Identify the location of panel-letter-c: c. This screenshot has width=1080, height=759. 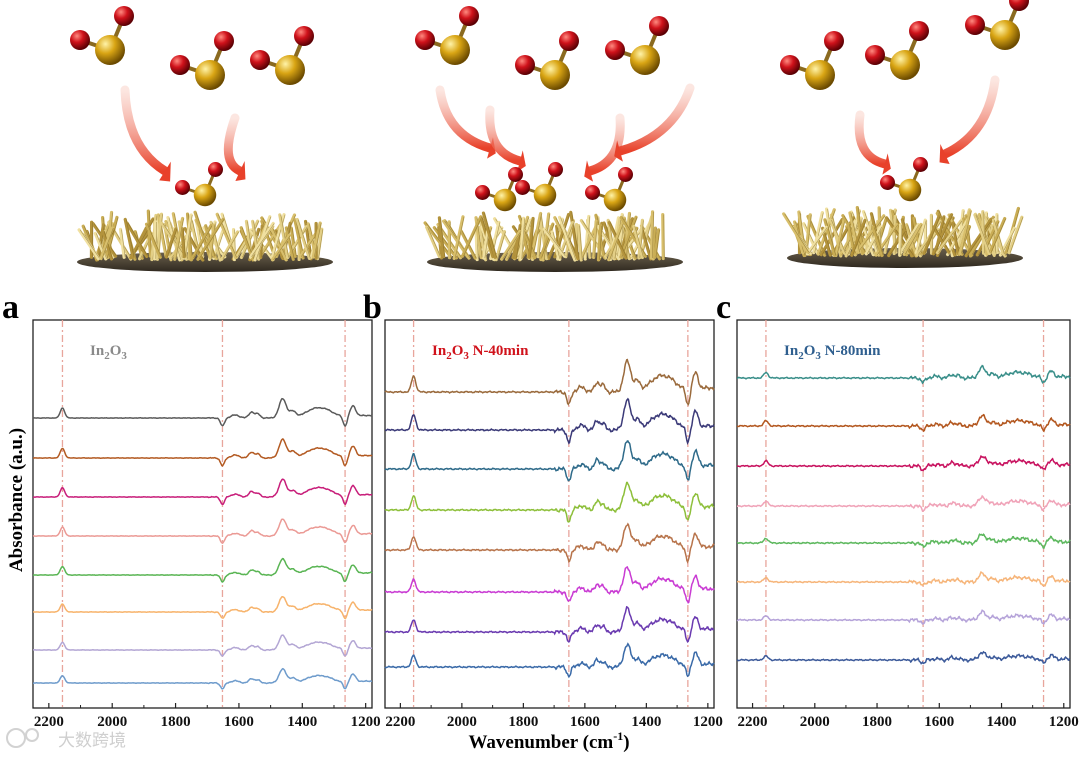
(723, 307).